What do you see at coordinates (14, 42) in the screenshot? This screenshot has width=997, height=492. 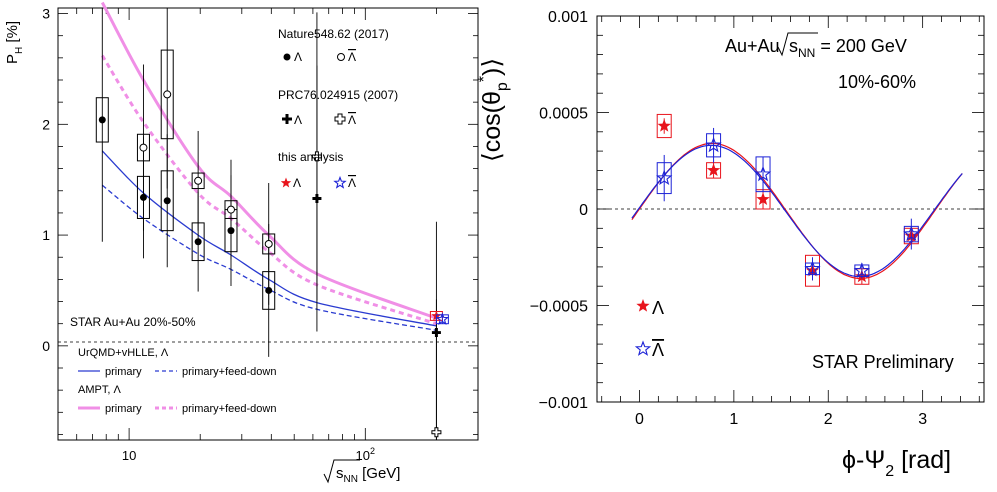 I see `left-y-axis-label: PH [%]` at bounding box center [14, 42].